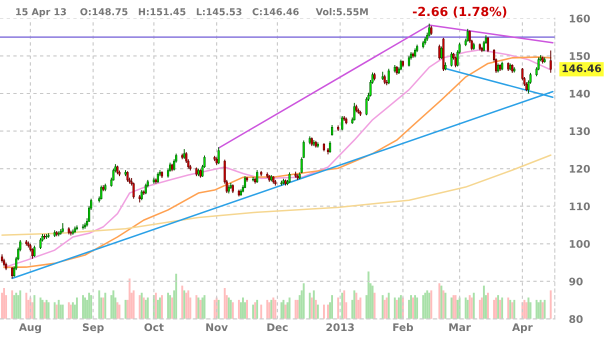 The image size is (605, 340). Describe the element at coordinates (93, 328) in the screenshot. I see `x-tick-label: Sep` at that location.